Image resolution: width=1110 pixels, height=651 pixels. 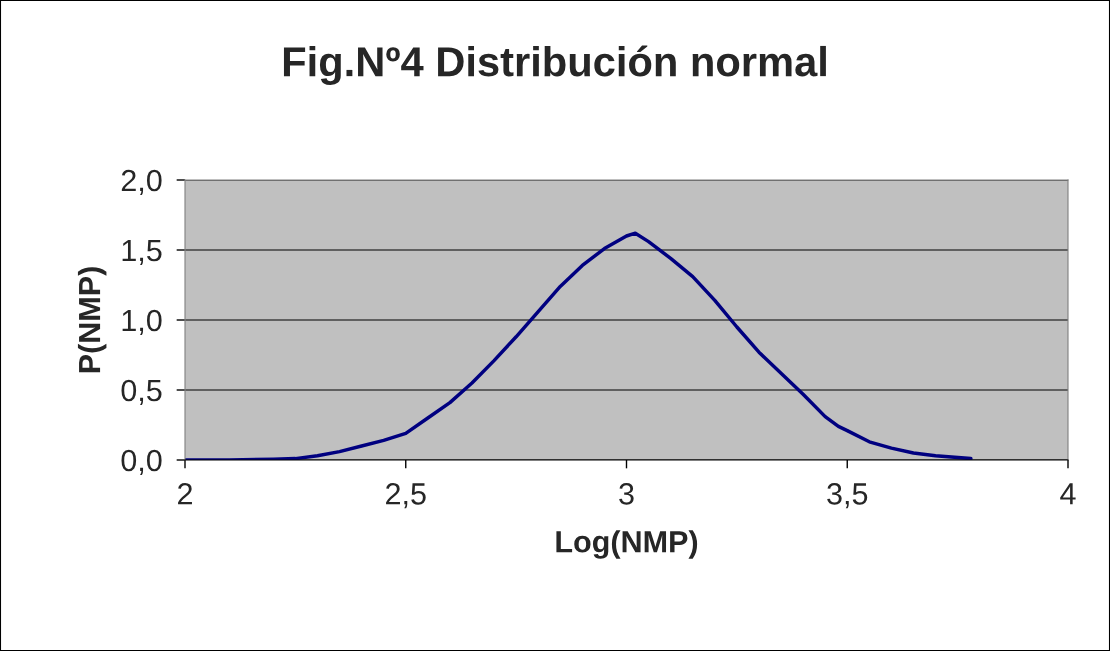 What do you see at coordinates (626, 494) in the screenshot?
I see `x-tick-label: 3` at bounding box center [626, 494].